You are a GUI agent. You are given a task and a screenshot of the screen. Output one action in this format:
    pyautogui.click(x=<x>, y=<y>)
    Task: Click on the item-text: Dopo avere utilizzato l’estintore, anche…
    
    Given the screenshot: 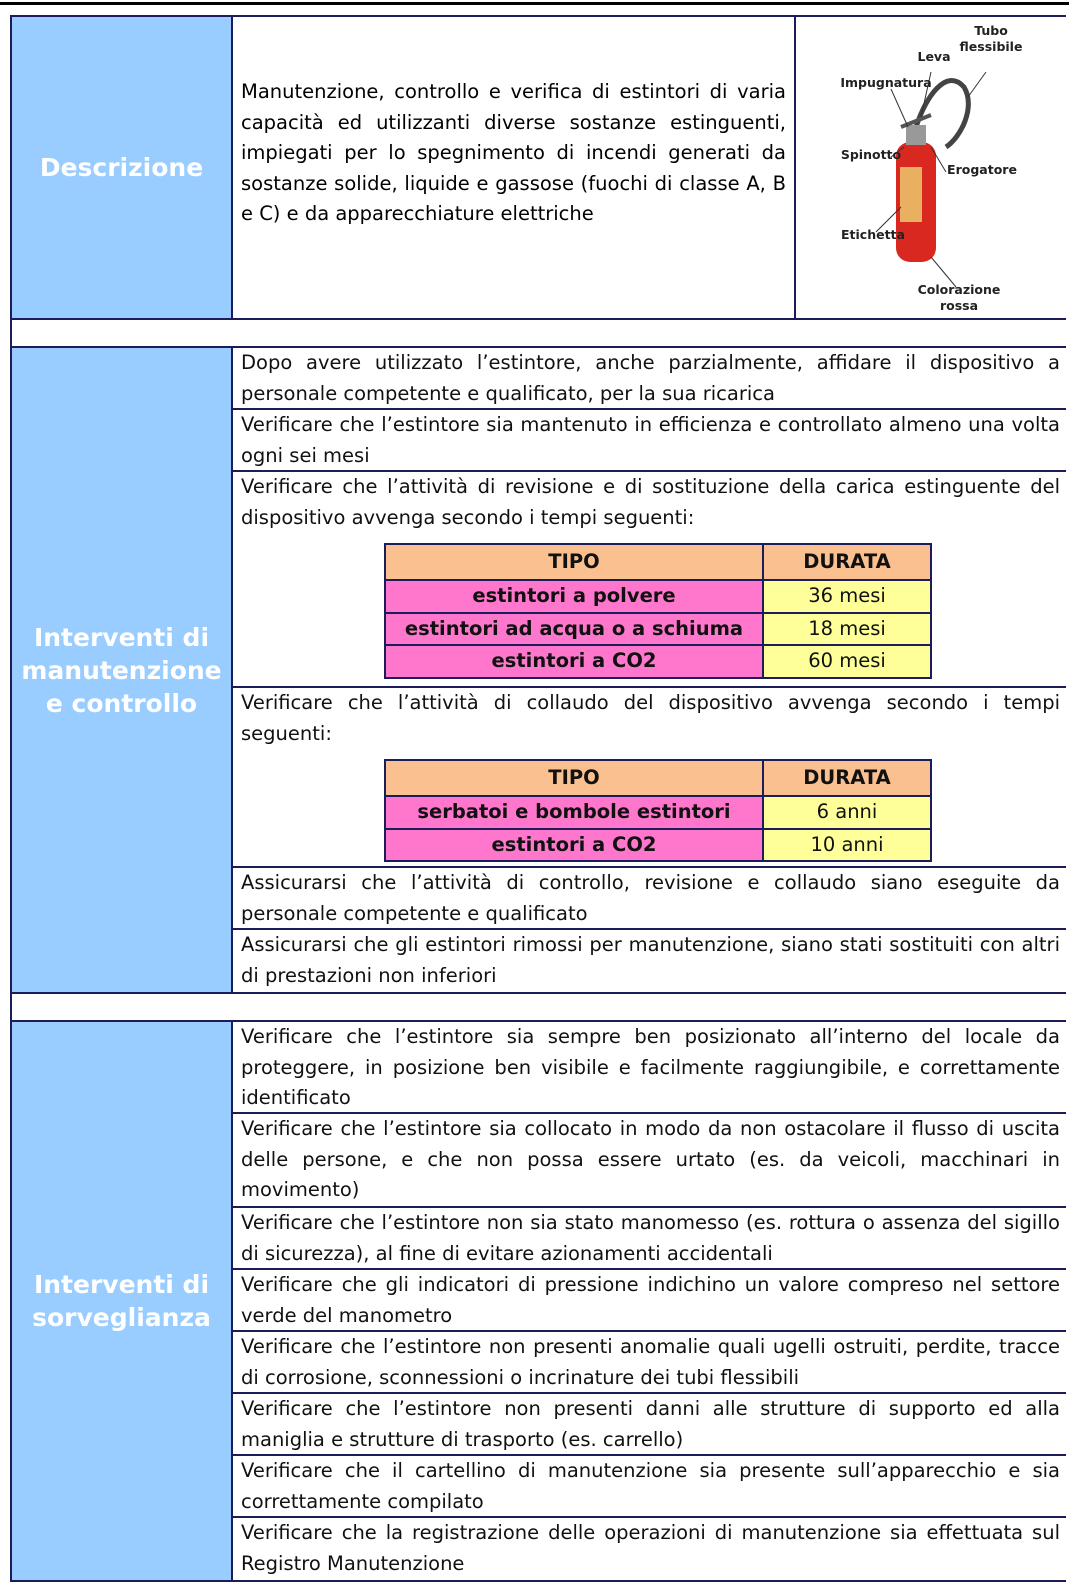 What is the action you would take?
    pyautogui.click(x=650, y=378)
    